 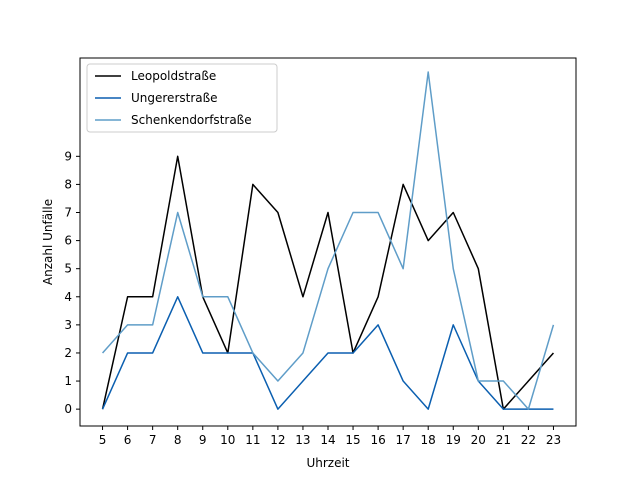 I want to click on x-tick-label: 6, so click(x=128, y=440).